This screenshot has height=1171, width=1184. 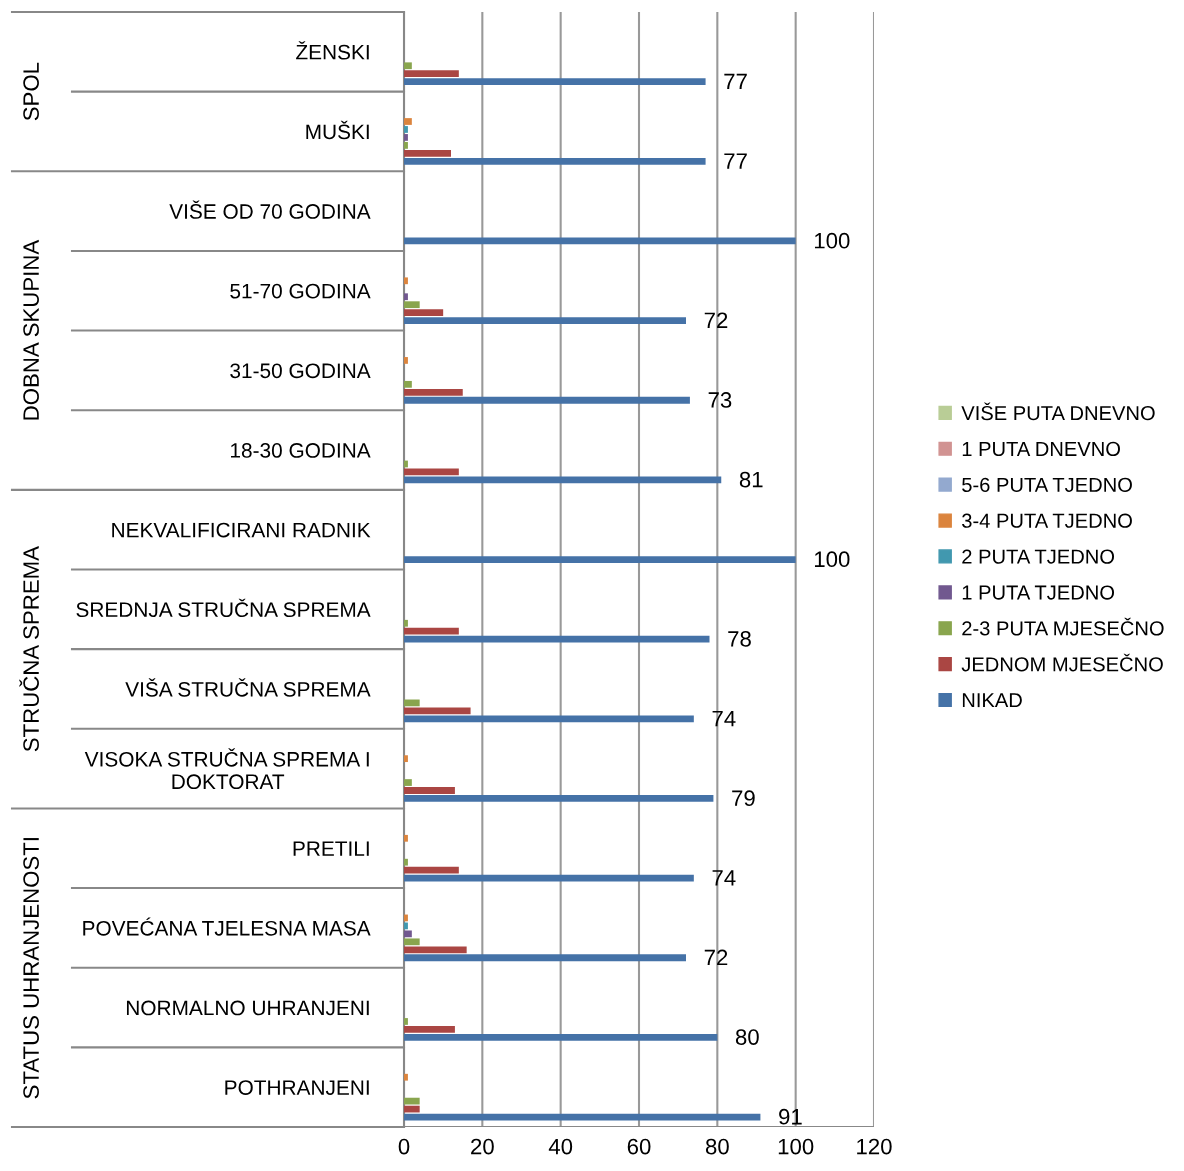 What do you see at coordinates (1041, 449) in the screenshot?
I see `legend-label: 1 PUTA DNEVNO` at bounding box center [1041, 449].